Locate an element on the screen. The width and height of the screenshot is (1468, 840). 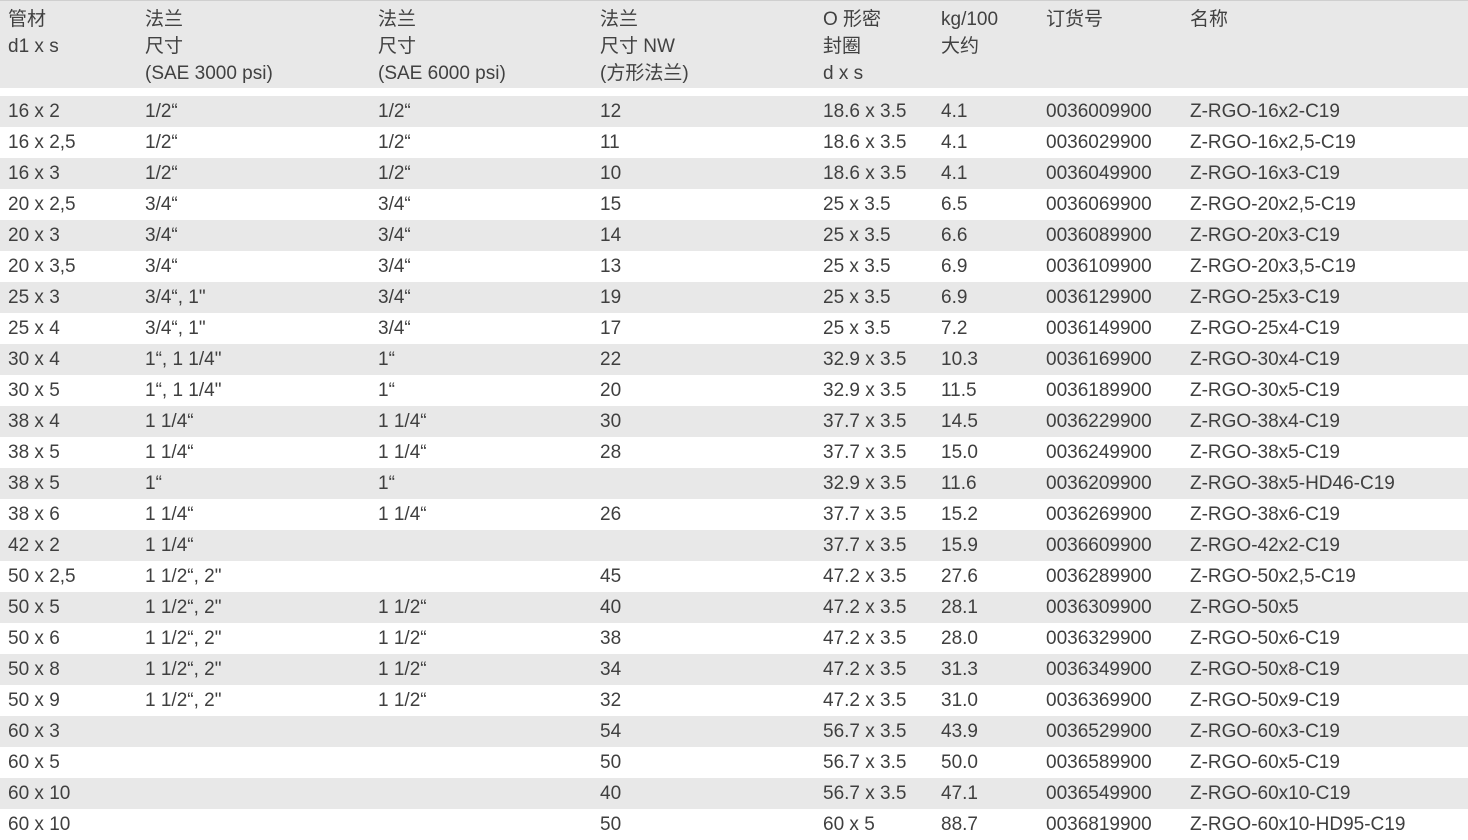
cell-name: Z-RGO-42x2-C19 is located at coordinates (1265, 545).